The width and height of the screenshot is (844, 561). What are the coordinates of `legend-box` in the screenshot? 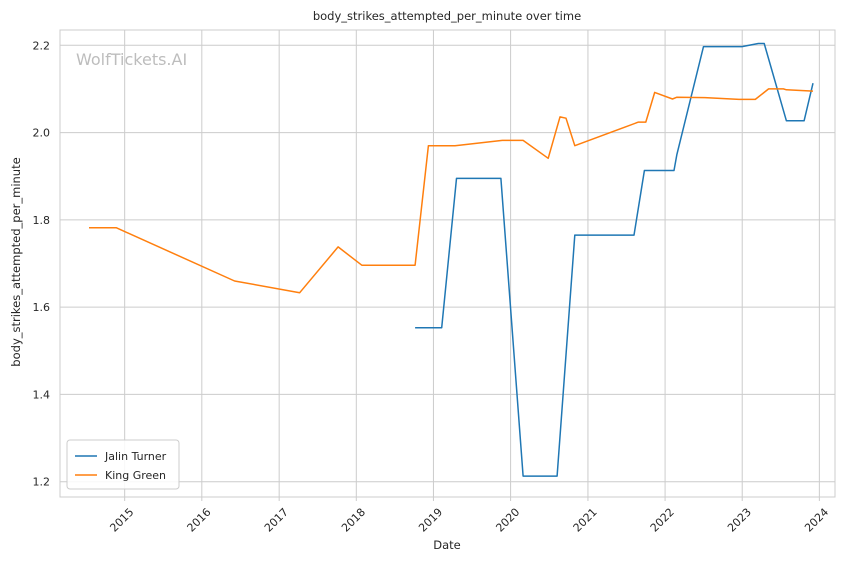 It's located at (123, 464).